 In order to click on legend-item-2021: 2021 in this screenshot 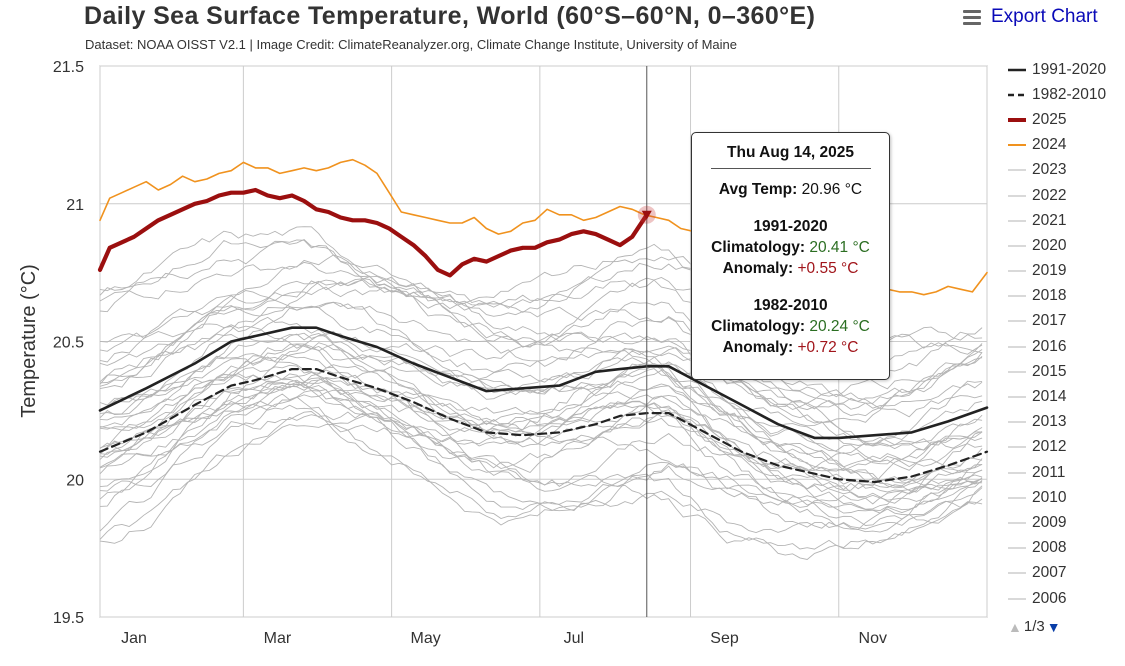, I will do `click(1065, 220)`.